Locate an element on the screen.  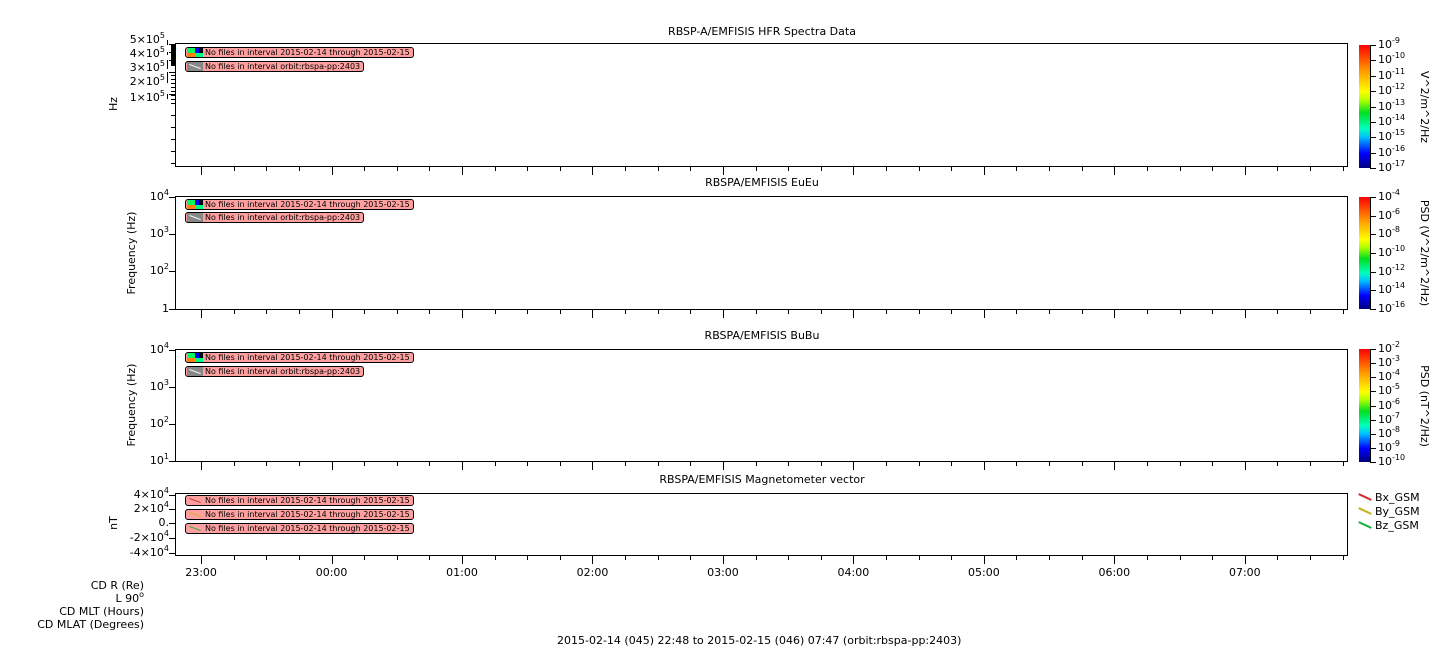
colorbar is located at coordinates (1364, 253).